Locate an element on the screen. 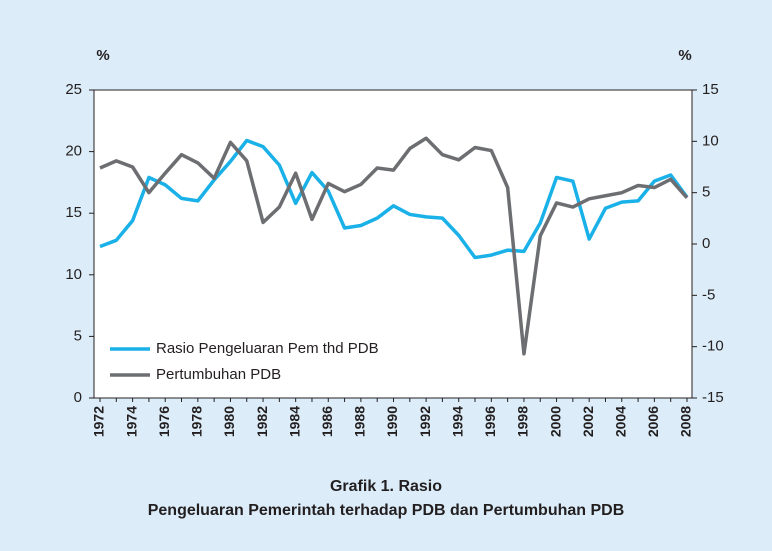 The height and width of the screenshot is (551, 772). y2-tick-label: -5 is located at coordinates (708, 294).